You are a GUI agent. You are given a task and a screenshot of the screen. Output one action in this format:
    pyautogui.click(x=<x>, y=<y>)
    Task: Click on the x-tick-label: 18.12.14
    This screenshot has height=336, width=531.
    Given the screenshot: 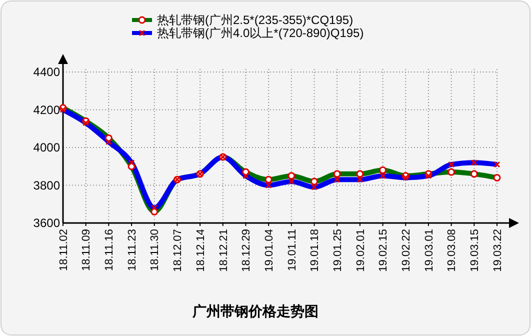 What is the action you would take?
    pyautogui.click(x=200, y=250)
    